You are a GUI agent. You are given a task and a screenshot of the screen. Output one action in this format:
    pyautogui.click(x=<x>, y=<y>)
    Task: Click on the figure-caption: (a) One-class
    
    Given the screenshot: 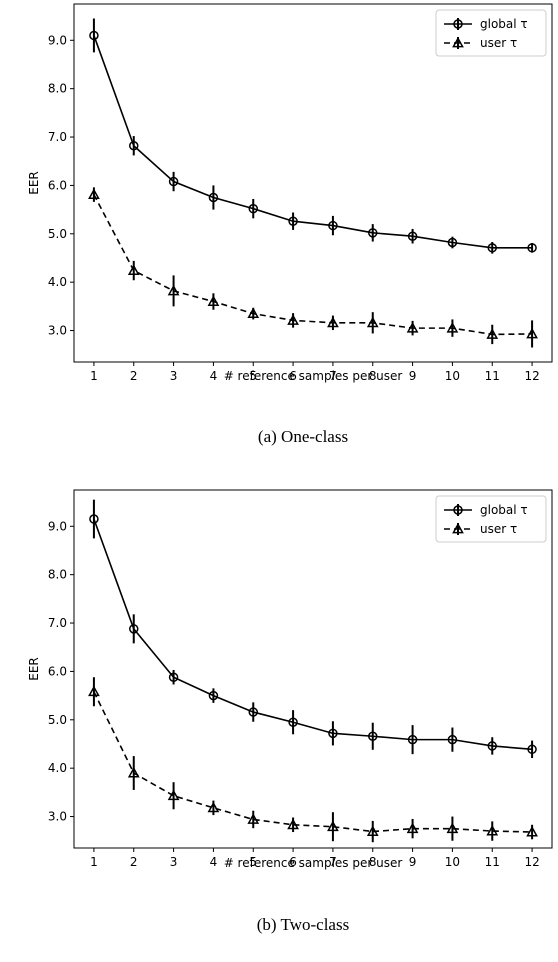 What is the action you would take?
    pyautogui.click(x=303, y=436)
    